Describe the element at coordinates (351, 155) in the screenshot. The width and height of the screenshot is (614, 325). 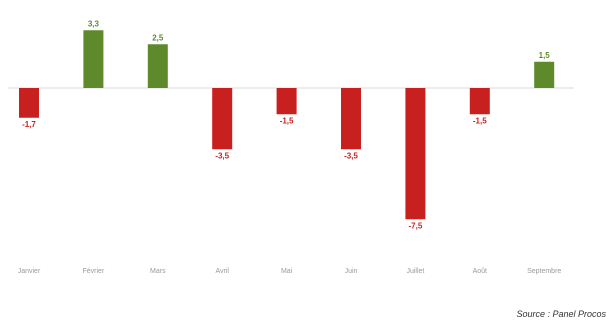
I see `value-label-juin: -3,5` at that location.